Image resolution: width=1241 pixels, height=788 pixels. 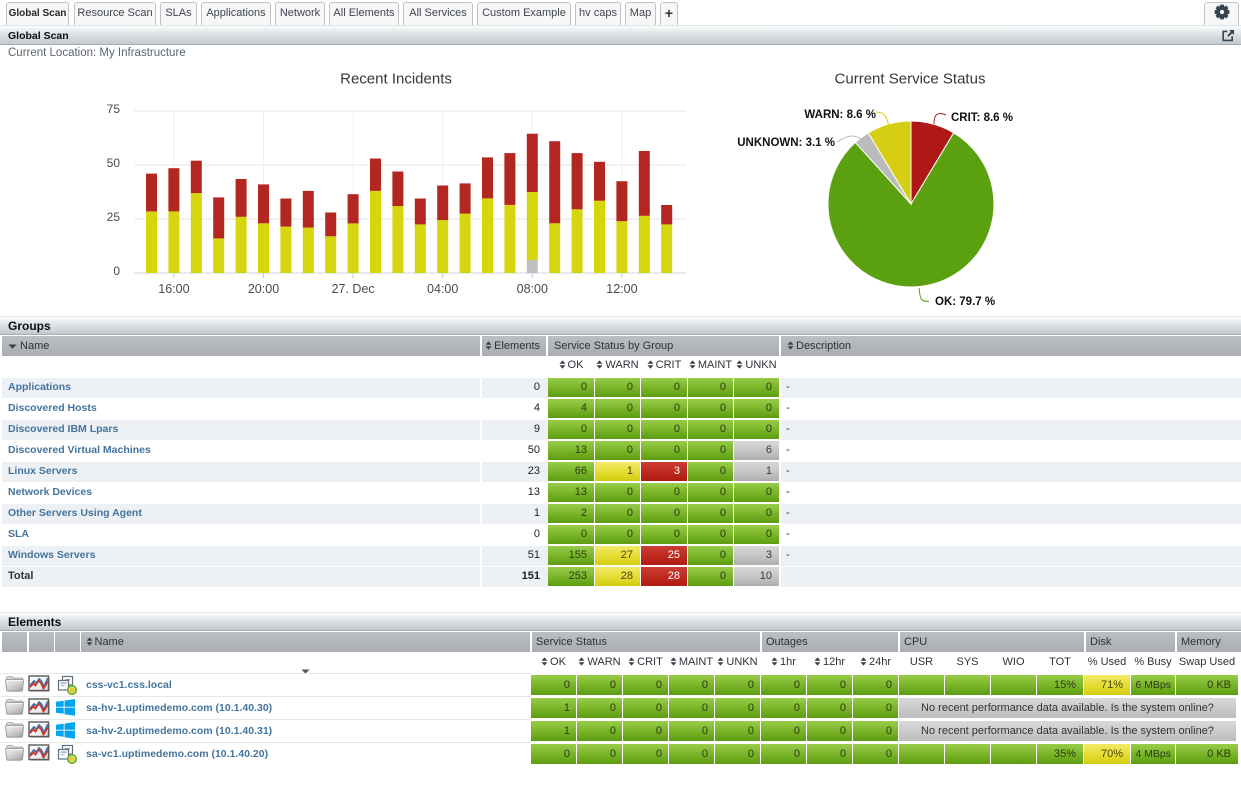 What do you see at coordinates (786, 143) in the screenshot?
I see `svg-text: UNKNOWN: 3.1 %` at bounding box center [786, 143].